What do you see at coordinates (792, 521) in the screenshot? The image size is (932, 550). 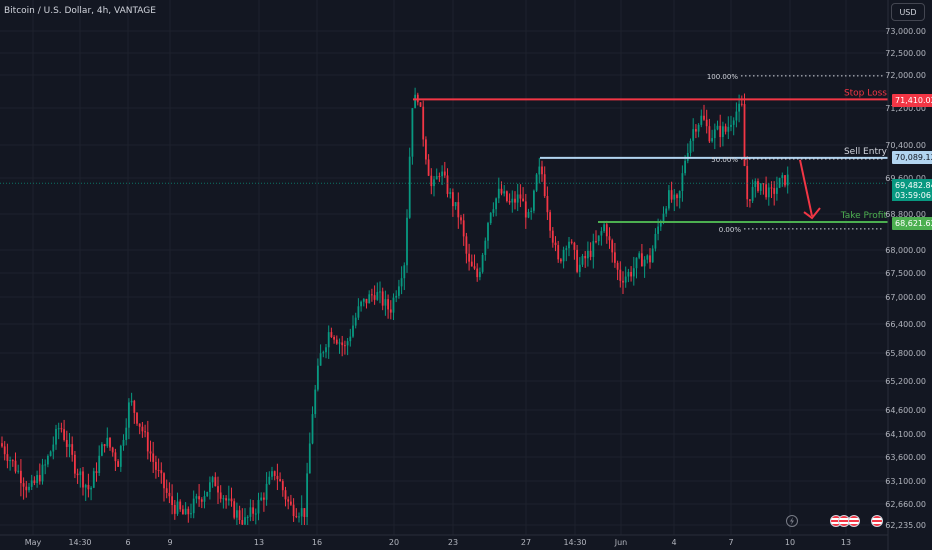 I see `lightning-icon` at bounding box center [792, 521].